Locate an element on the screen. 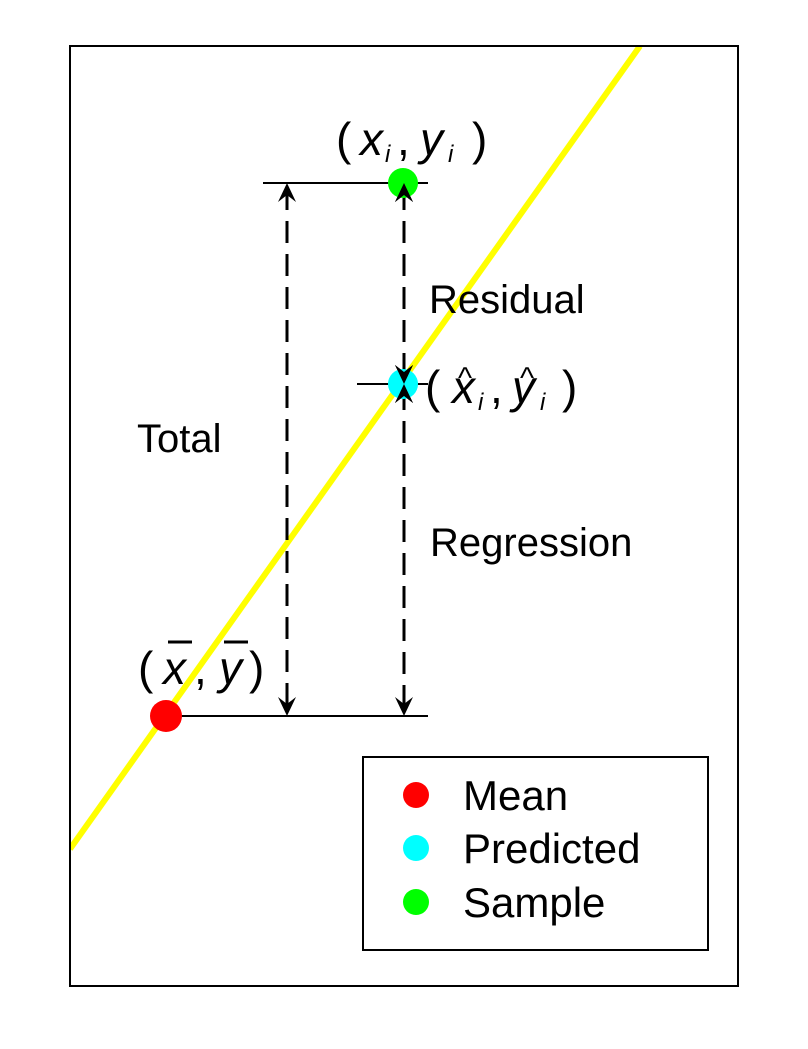  legend-predicted-marker is located at coordinates (416, 848).